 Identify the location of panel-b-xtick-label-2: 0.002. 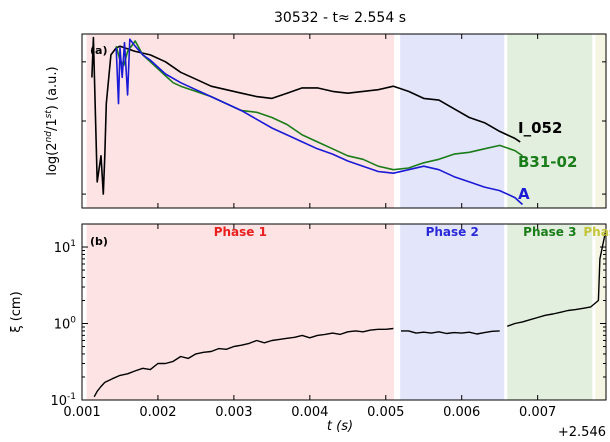
(157, 412).